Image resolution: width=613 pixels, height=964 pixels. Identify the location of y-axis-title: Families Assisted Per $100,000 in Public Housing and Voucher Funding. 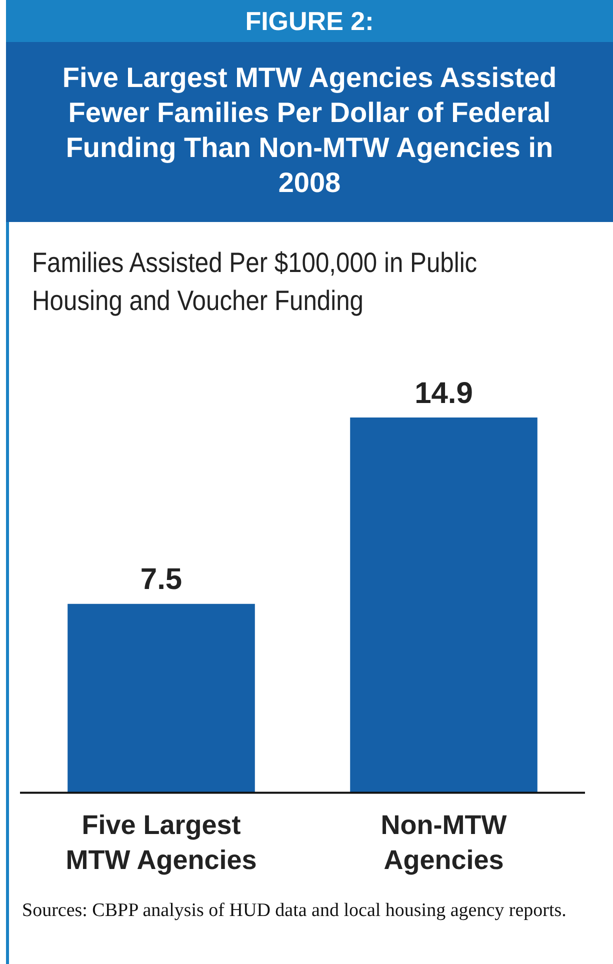
(255, 282).